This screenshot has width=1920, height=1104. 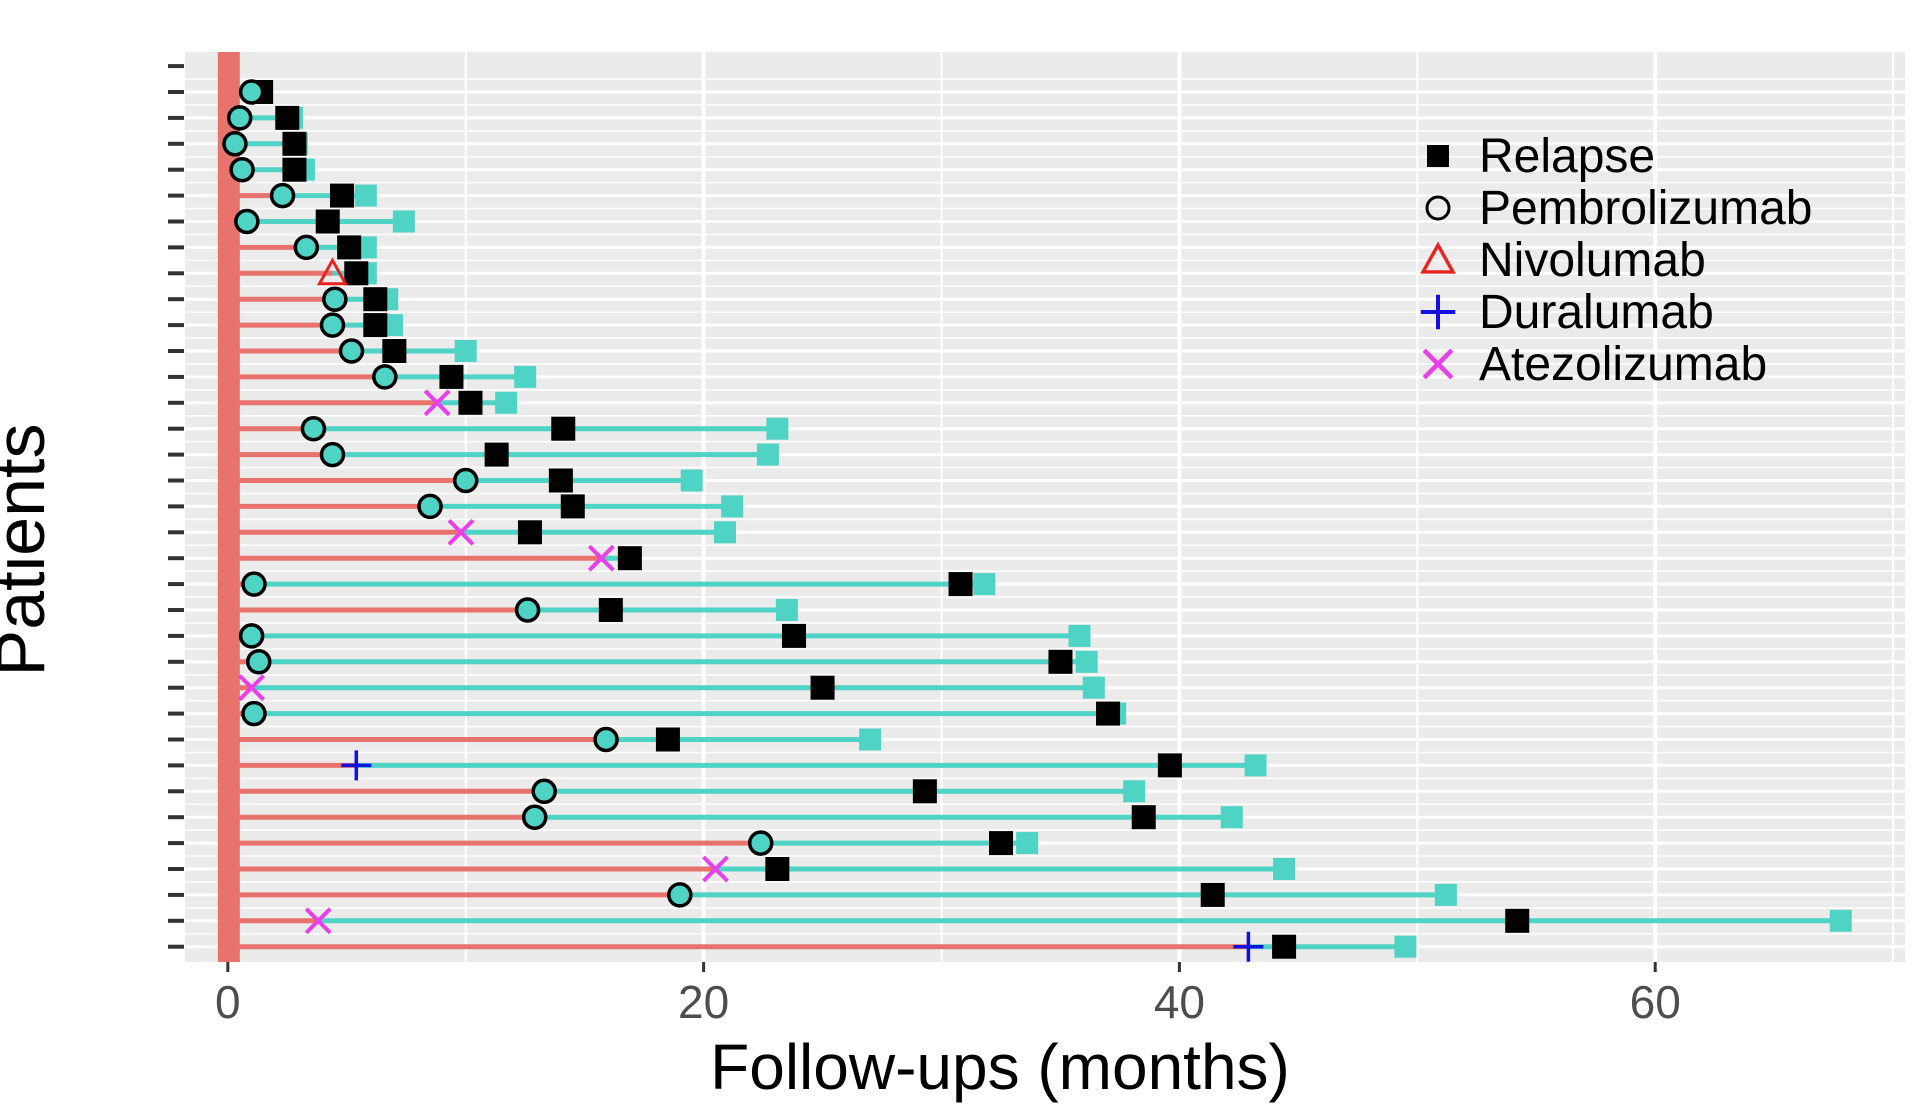 I want to click on nivolumab-legend-symbol, so click(x=1438, y=257).